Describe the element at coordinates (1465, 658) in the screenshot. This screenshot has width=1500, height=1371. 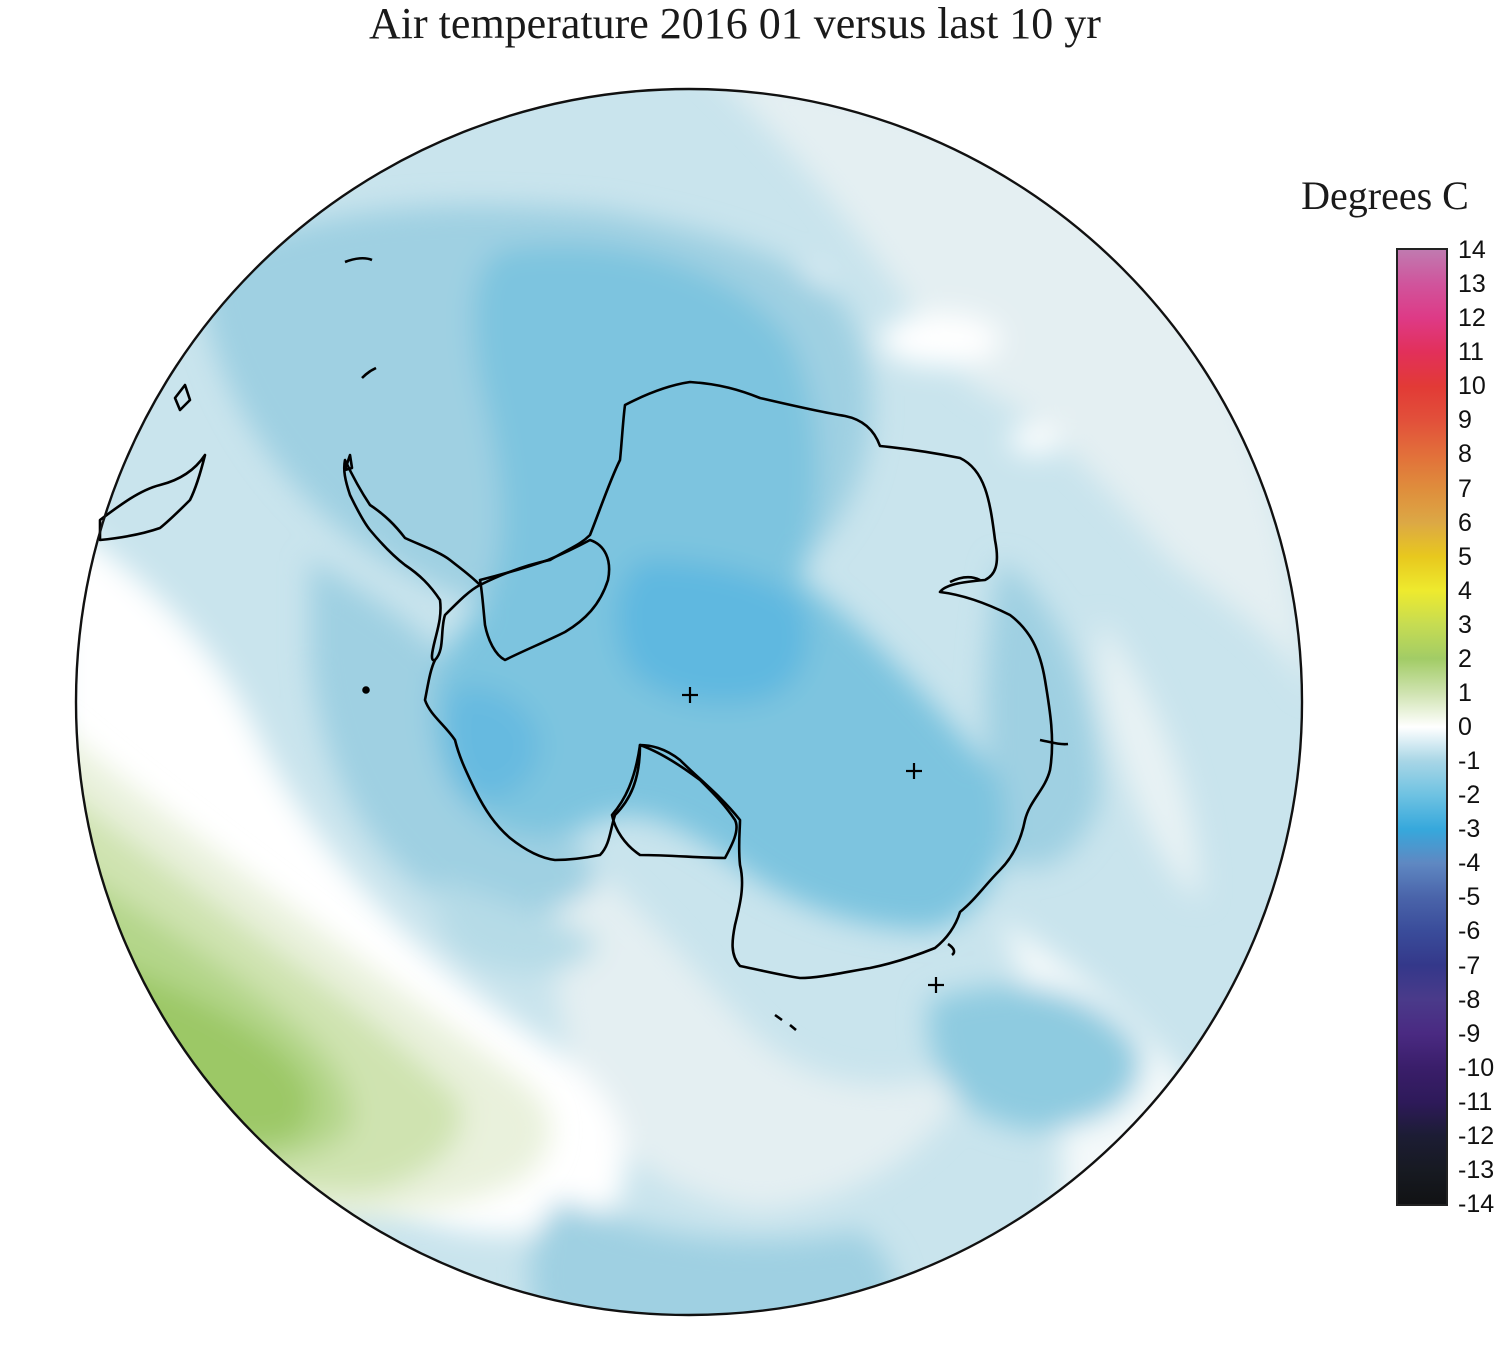
I see `legend-tick-label: 2` at that location.